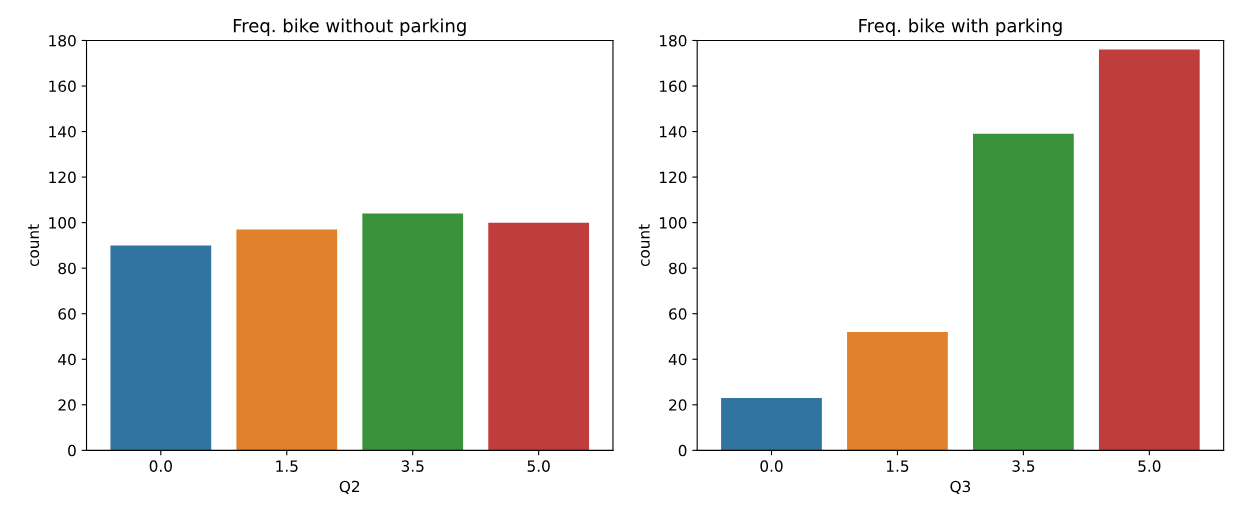 The width and height of the screenshot is (1236, 506). What do you see at coordinates (960, 27) in the screenshot?
I see `chart-title: Freq. bike with parking` at bounding box center [960, 27].